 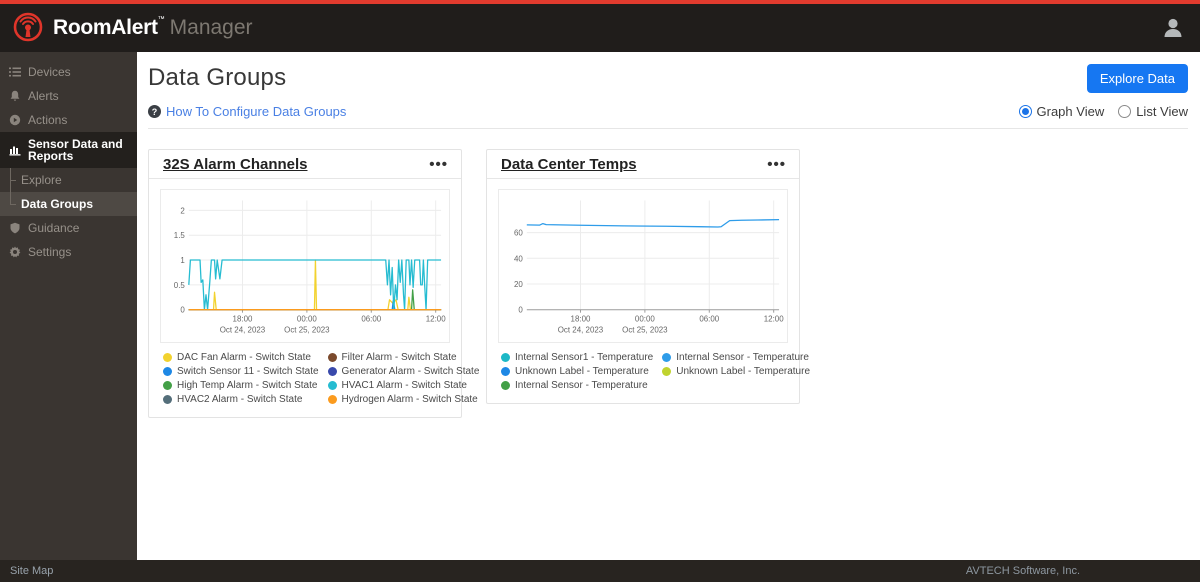 What do you see at coordinates (518, 284) in the screenshot?
I see `svg-text: 20` at bounding box center [518, 284].